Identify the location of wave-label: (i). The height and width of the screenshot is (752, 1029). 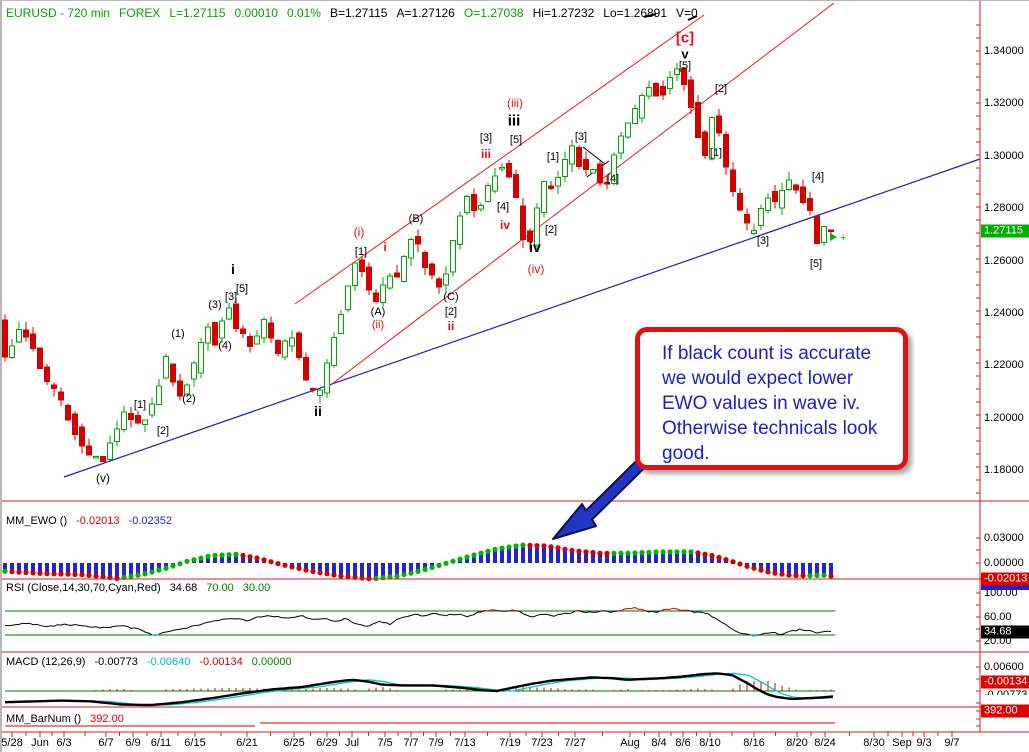
(359, 232).